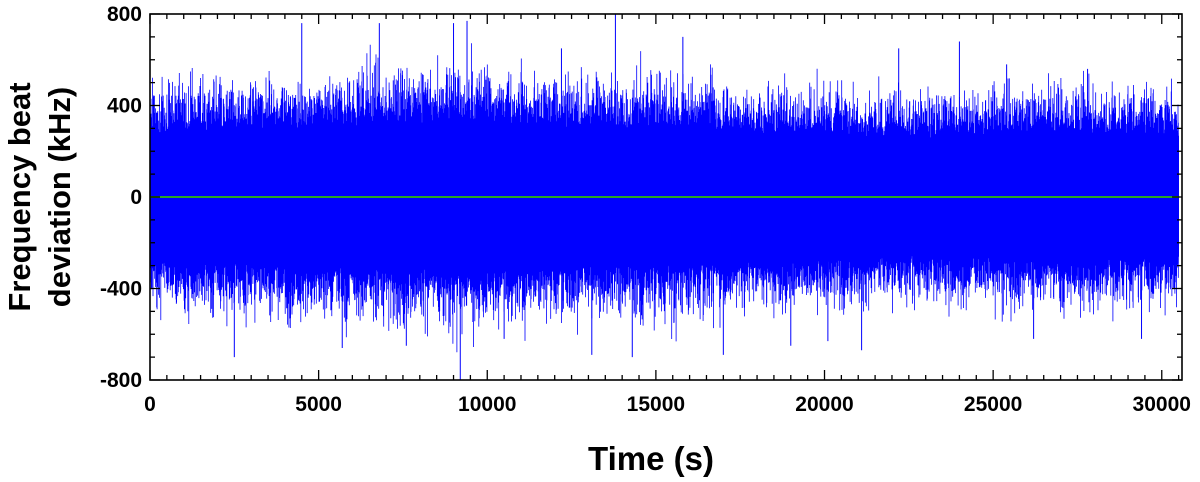 The height and width of the screenshot is (482, 1200). I want to click on x-tick-label: 20000, so click(824, 404).